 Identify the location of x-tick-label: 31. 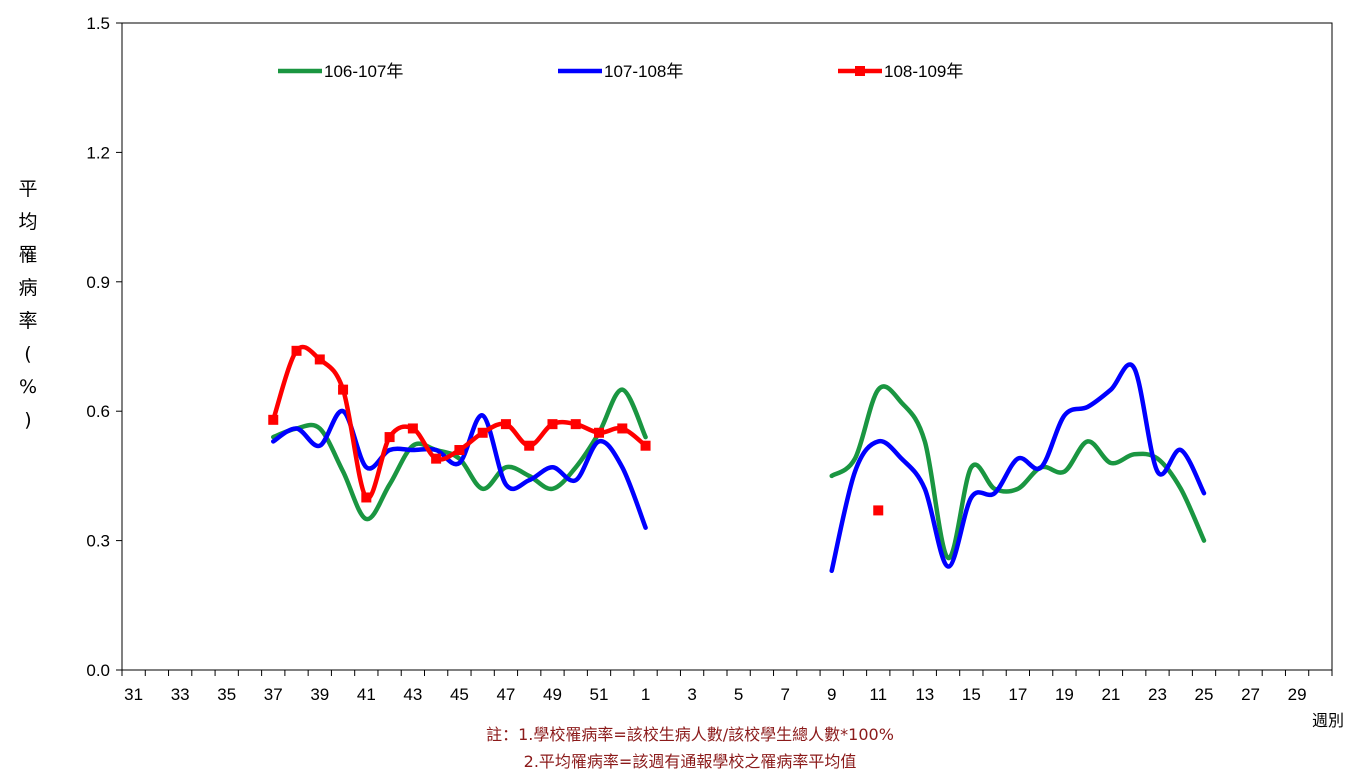
(133, 694).